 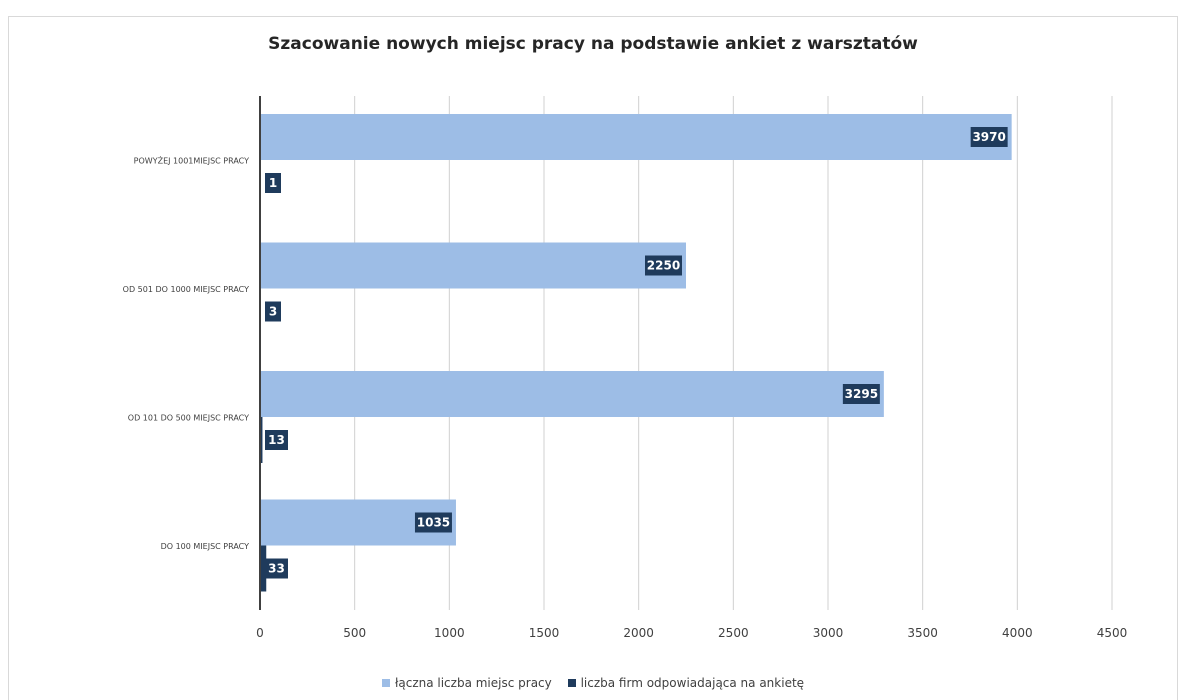 I want to click on x-tick-label: 4000, so click(x=1017, y=633).